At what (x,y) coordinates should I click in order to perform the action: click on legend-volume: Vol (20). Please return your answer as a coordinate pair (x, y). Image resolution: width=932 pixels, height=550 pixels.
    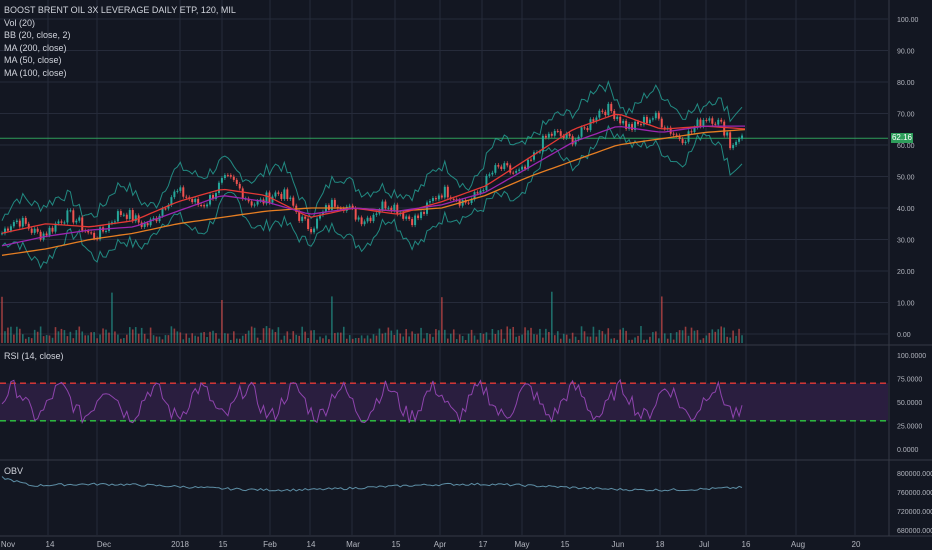
    Looking at the image, I should click on (20, 22).